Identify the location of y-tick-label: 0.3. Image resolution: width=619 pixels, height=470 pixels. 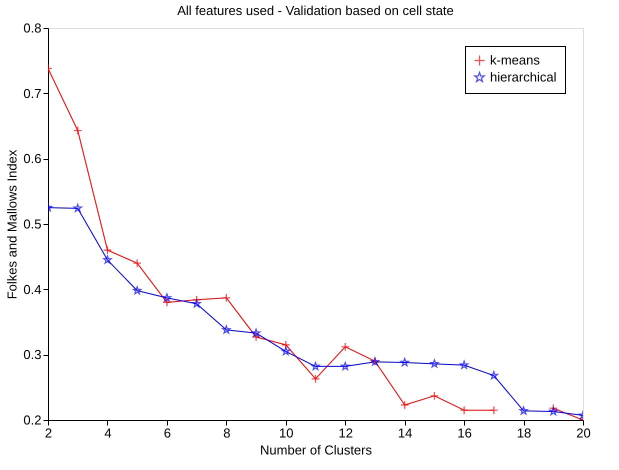
(32, 354).